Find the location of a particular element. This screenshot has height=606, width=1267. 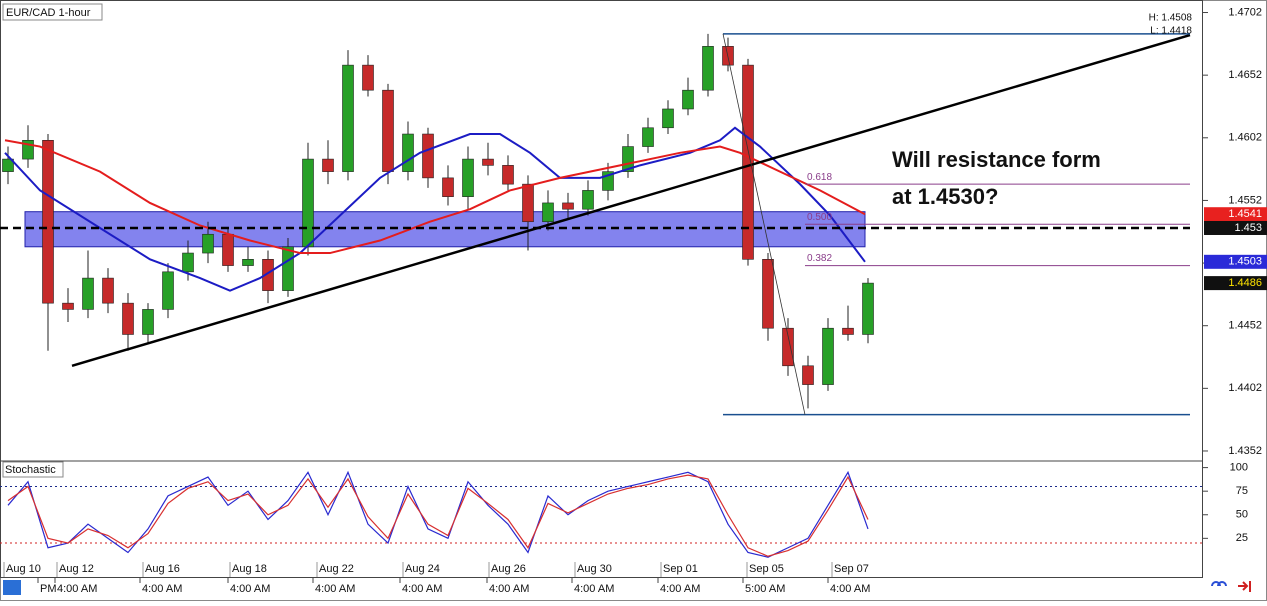

price-tag-label: 1.453 is located at coordinates (1248, 228).